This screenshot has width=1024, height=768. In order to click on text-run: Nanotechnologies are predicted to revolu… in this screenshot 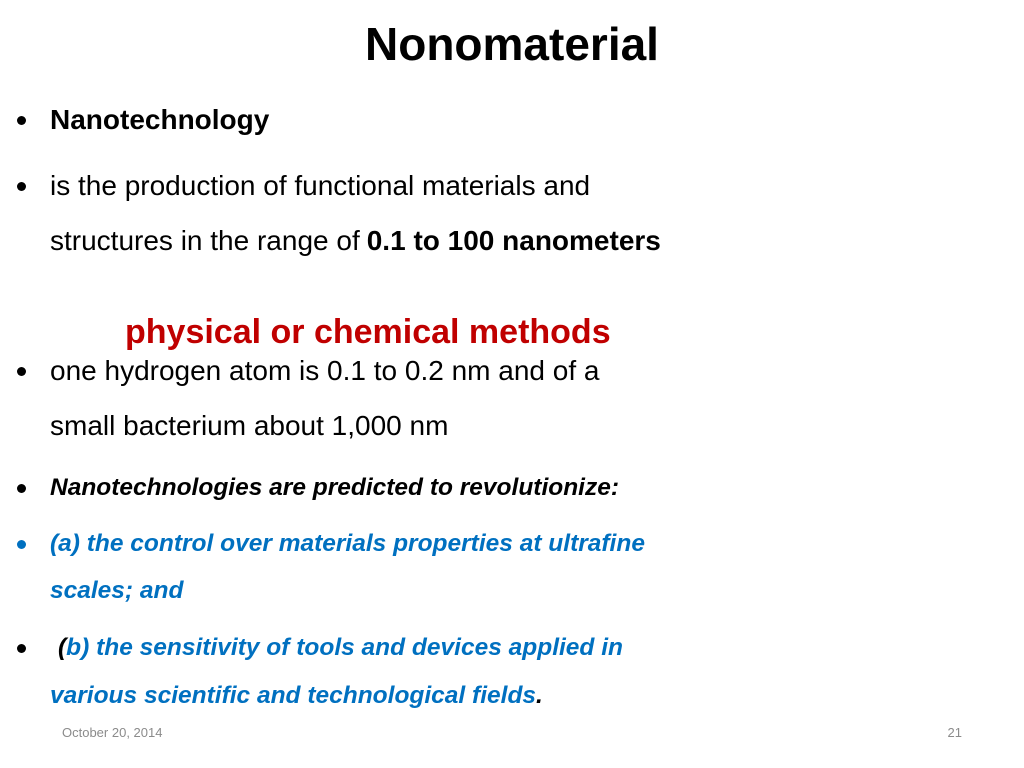, I will do `click(335, 487)`.